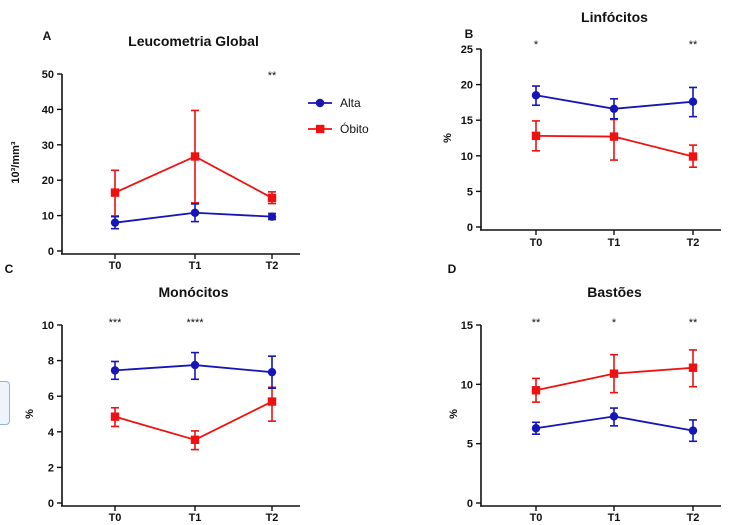 The width and height of the screenshot is (741, 525). I want to click on panel-label: B, so click(469, 34).